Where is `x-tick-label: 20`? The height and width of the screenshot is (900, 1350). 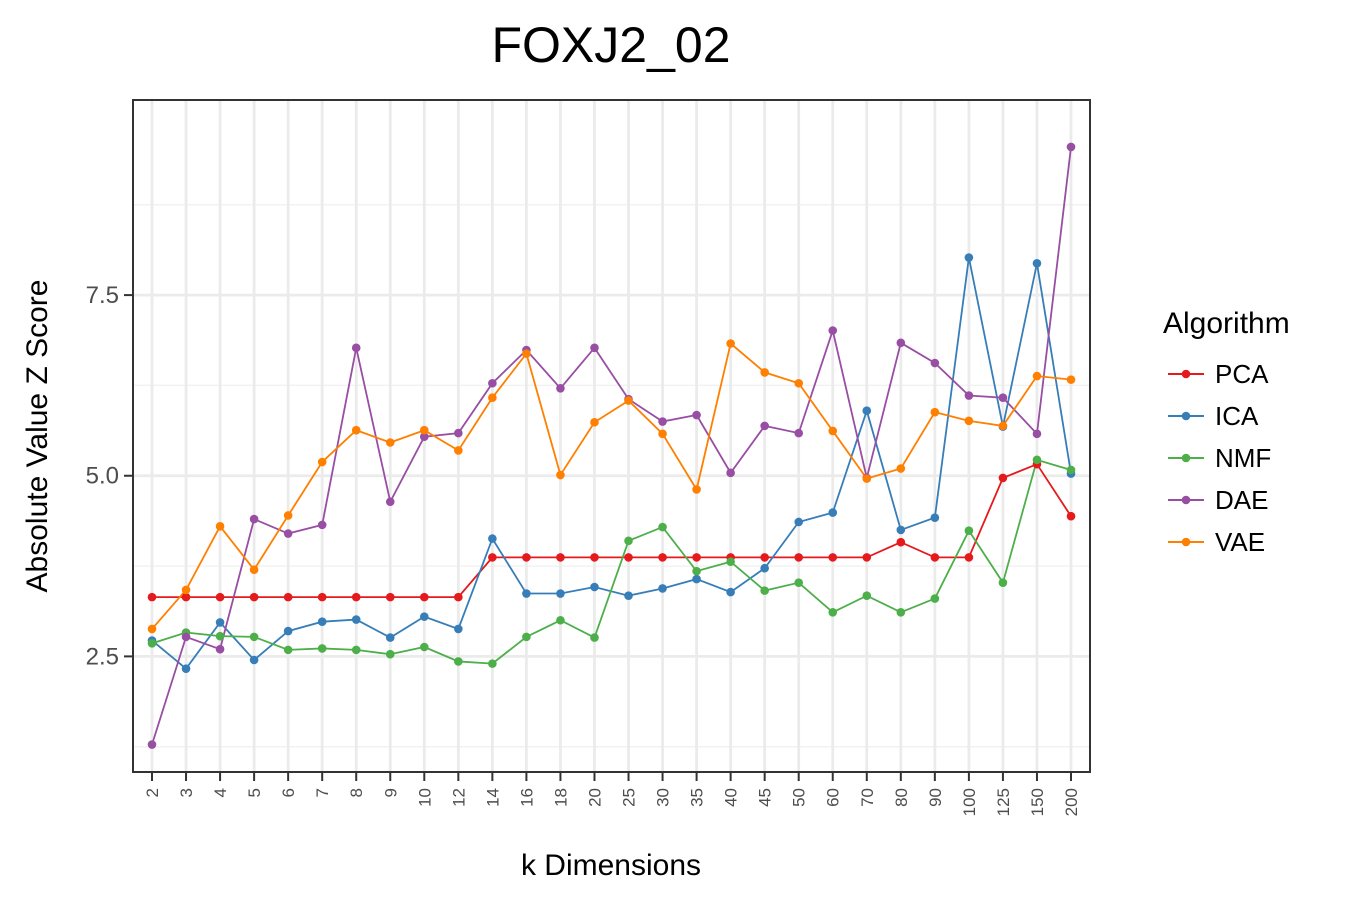
x-tick-label: 20 is located at coordinates (594, 797).